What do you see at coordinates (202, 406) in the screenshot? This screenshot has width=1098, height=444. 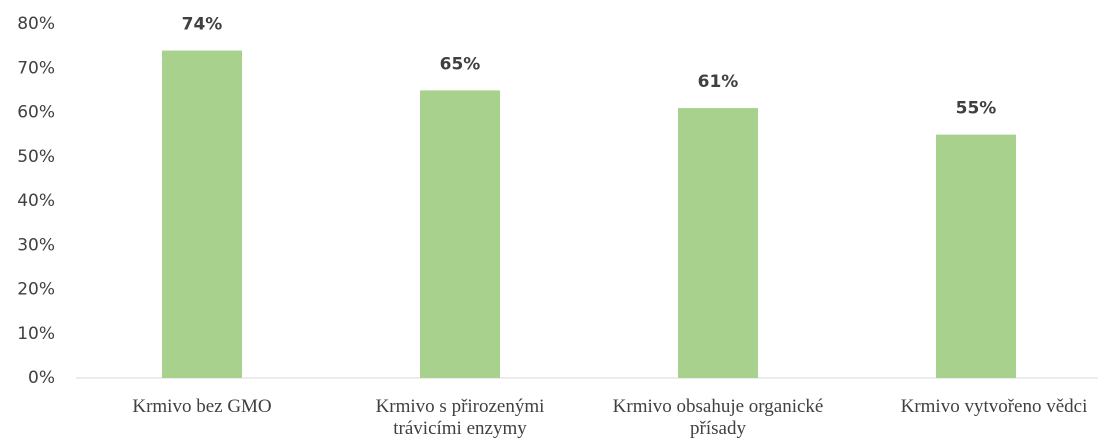 I see `x-tick-label: Krmivo bez GMO` at bounding box center [202, 406].